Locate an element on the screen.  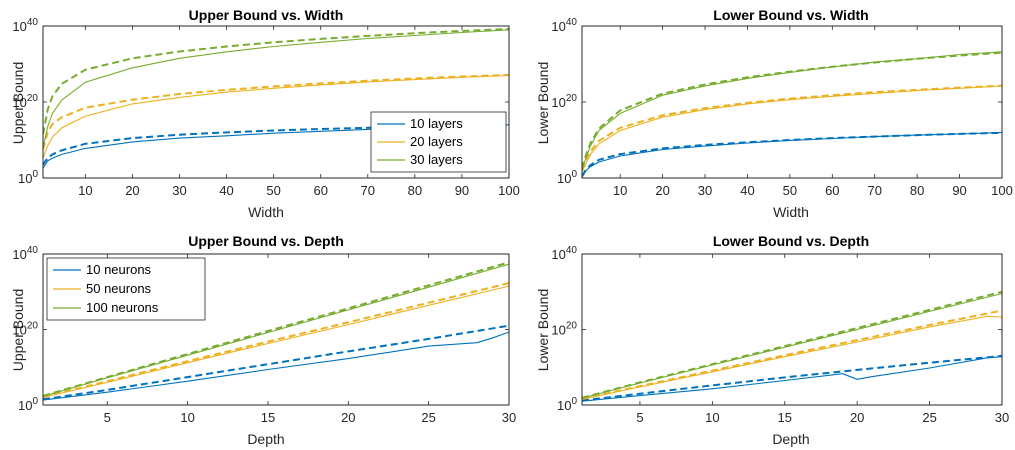
legend-label-10-layers: 10 layers is located at coordinates (436, 123).